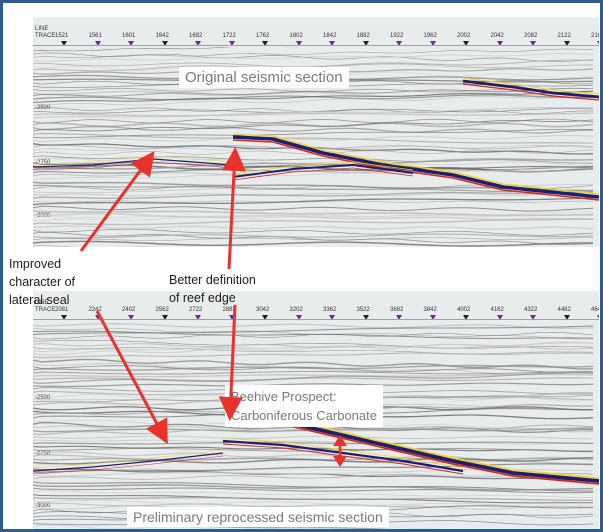  I want to click on annotation-seal-line2: character of, so click(42, 282).